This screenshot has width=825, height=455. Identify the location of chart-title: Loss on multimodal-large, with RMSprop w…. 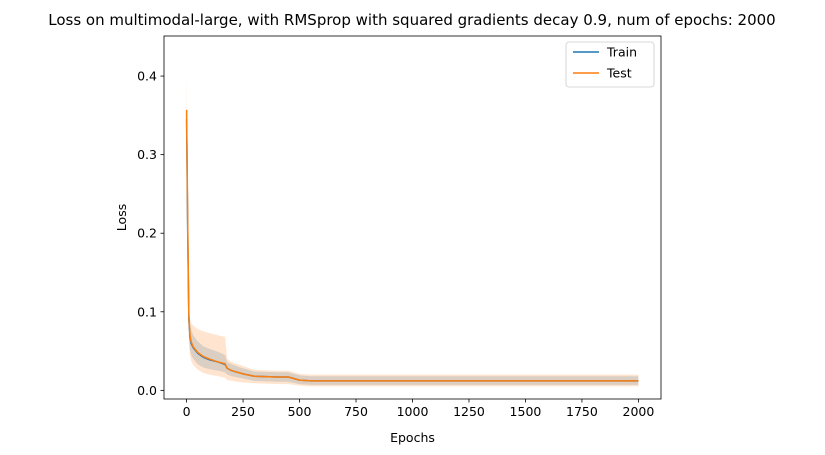
(411, 20).